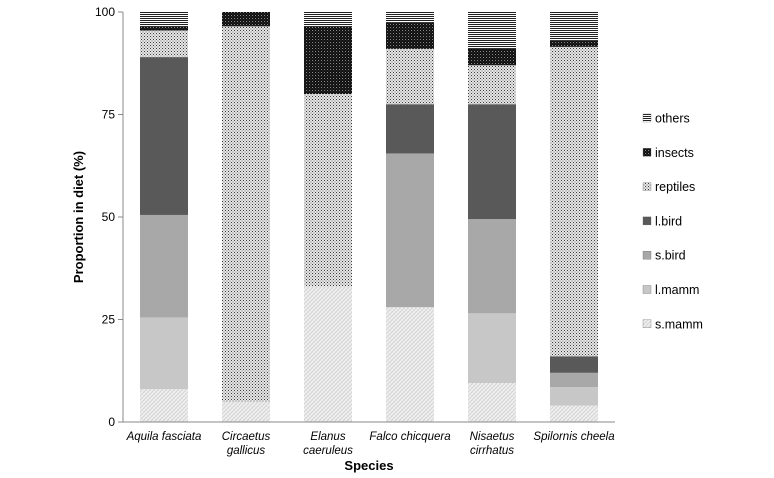 The image size is (774, 478). Describe the element at coordinates (328, 451) in the screenshot. I see `x-tick-label: caeruleus` at that location.